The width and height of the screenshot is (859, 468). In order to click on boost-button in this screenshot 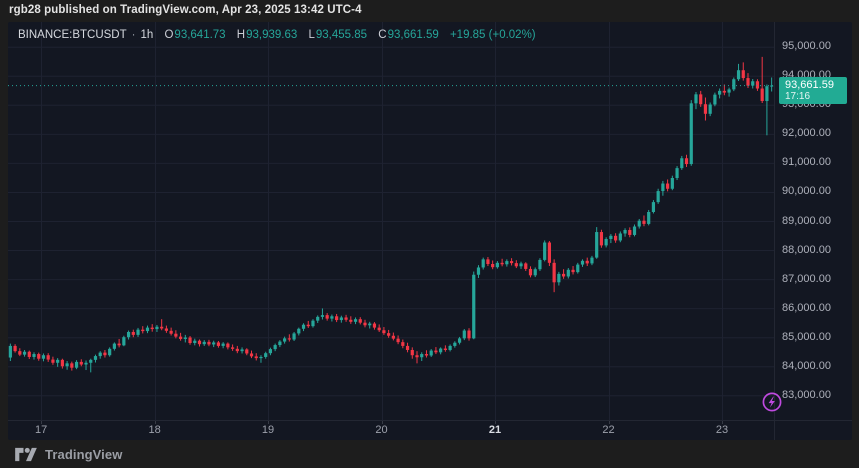, I will do `click(772, 402)`.